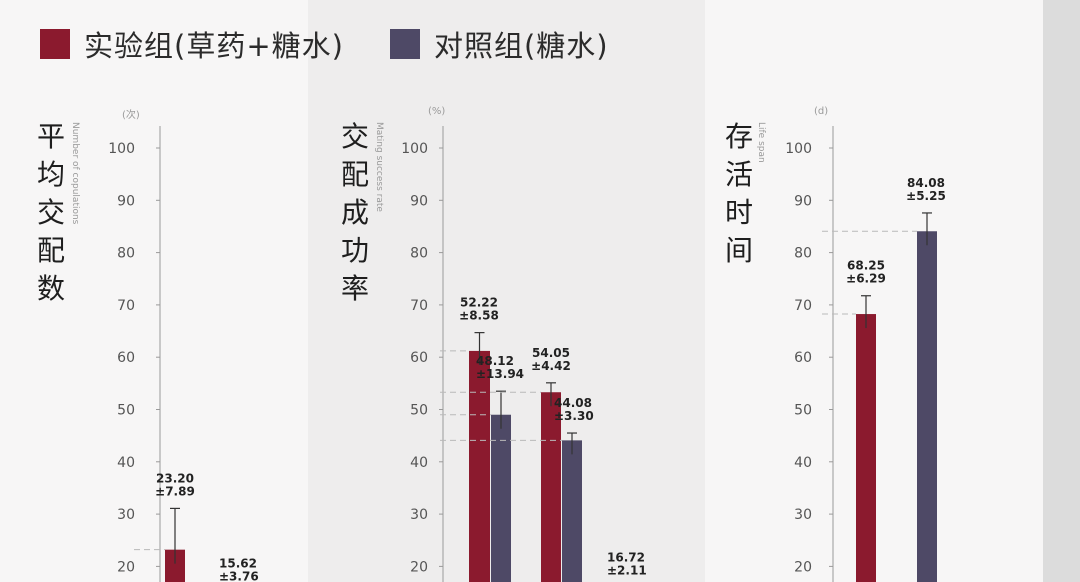  What do you see at coordinates (1061, 291) in the screenshot?
I see `edge-strip` at bounding box center [1061, 291].